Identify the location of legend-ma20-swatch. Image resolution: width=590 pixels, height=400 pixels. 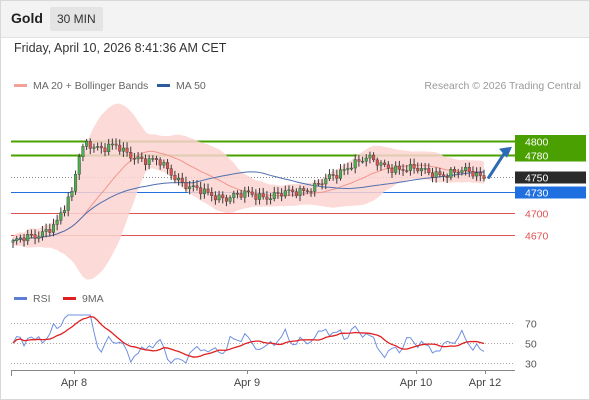
(20, 85).